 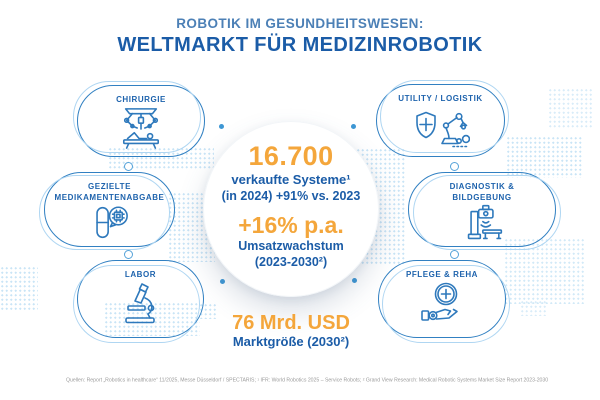 What do you see at coordinates (291, 341) in the screenshot?
I see `market-size-label: Marktgröße (2030²)` at bounding box center [291, 341].